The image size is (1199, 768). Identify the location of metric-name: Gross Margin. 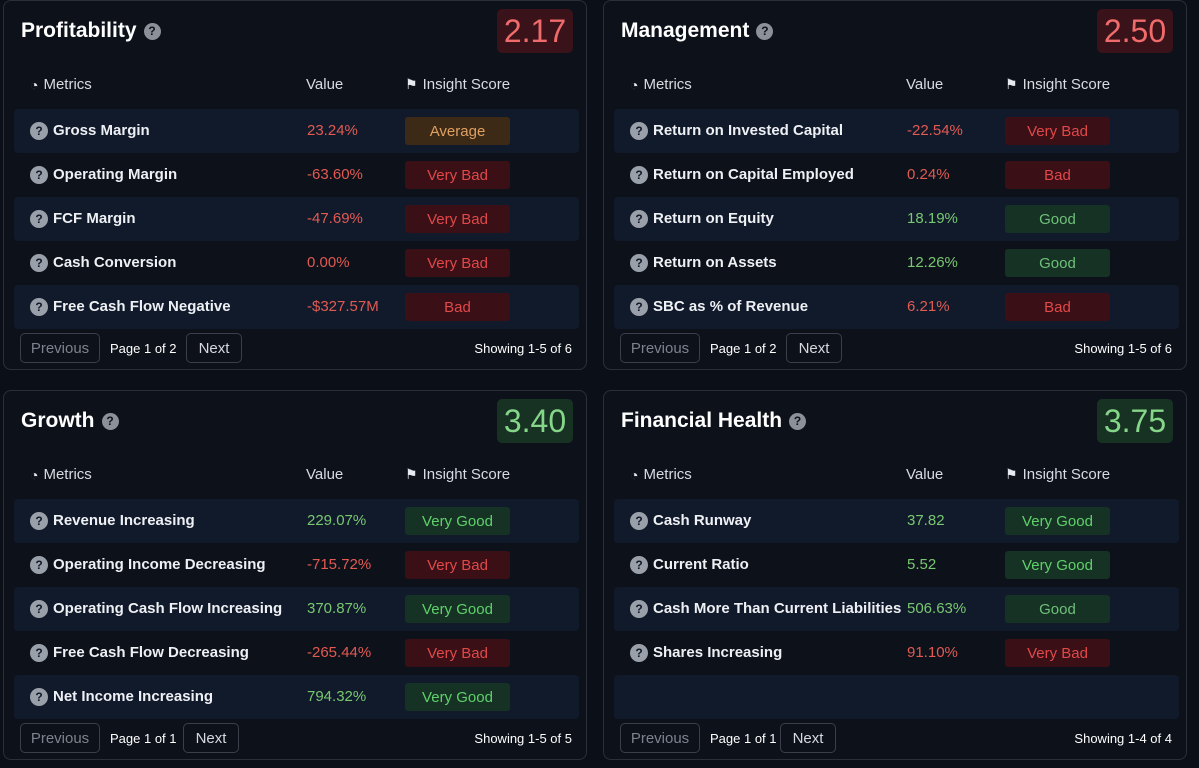
(101, 130).